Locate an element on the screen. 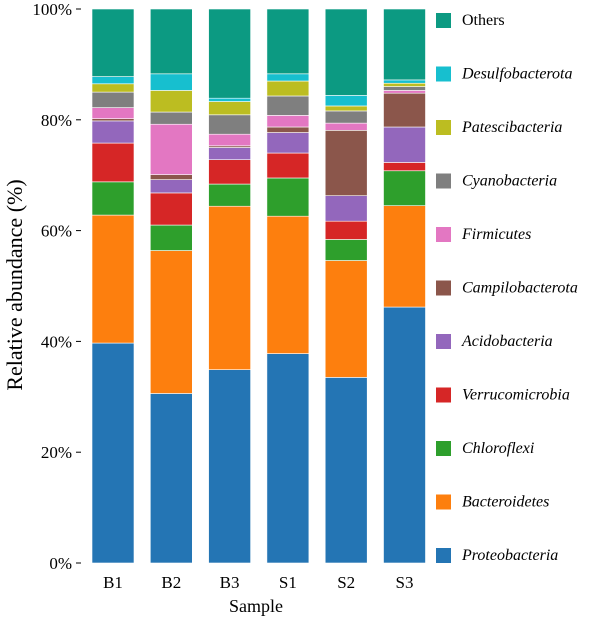  bar-segment-verrucomicrobia-b2 is located at coordinates (171, 209).